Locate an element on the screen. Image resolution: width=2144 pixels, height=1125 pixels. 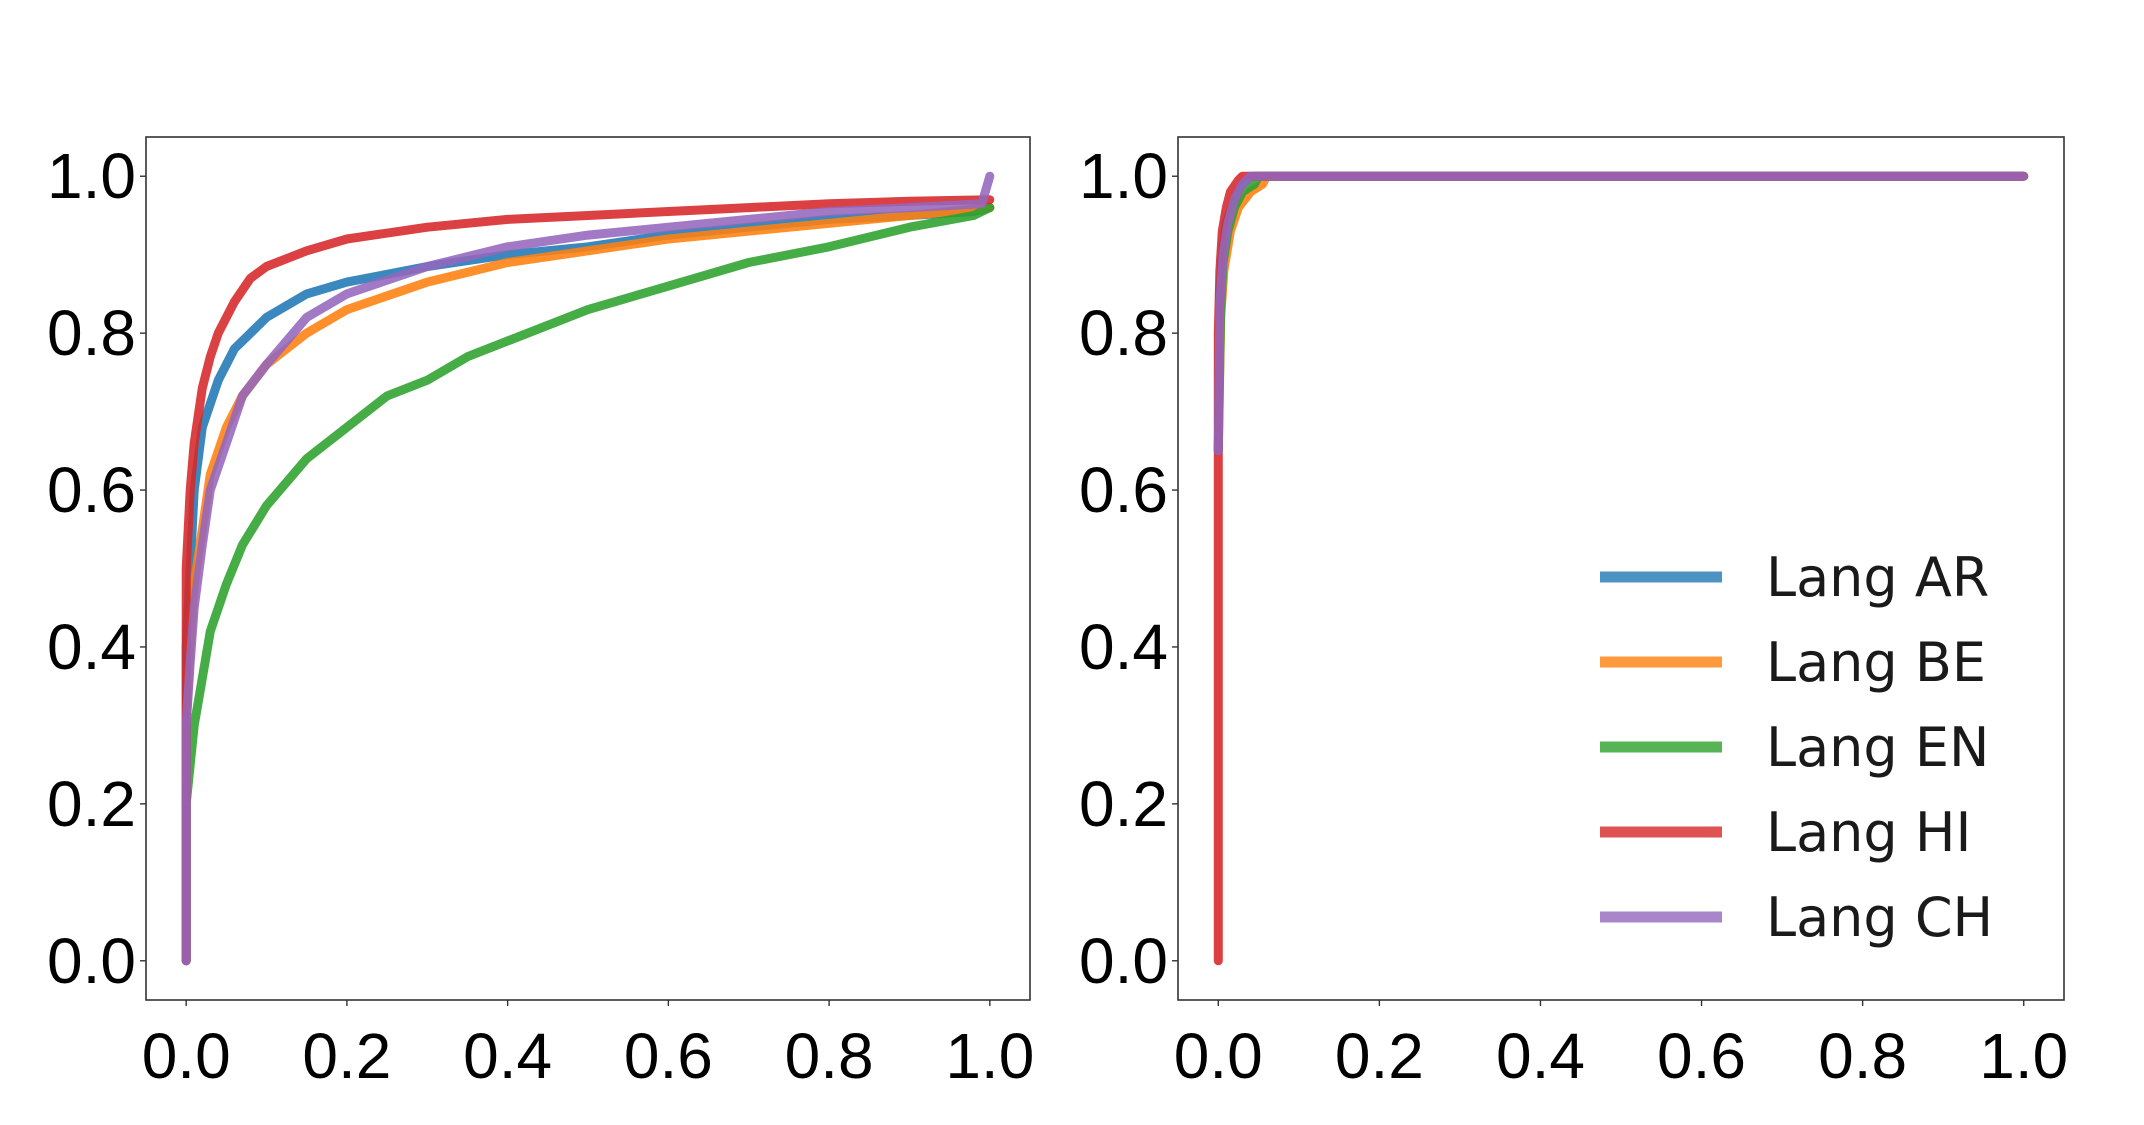
roc-curve-lang-ar is located at coordinates (1621, 313).